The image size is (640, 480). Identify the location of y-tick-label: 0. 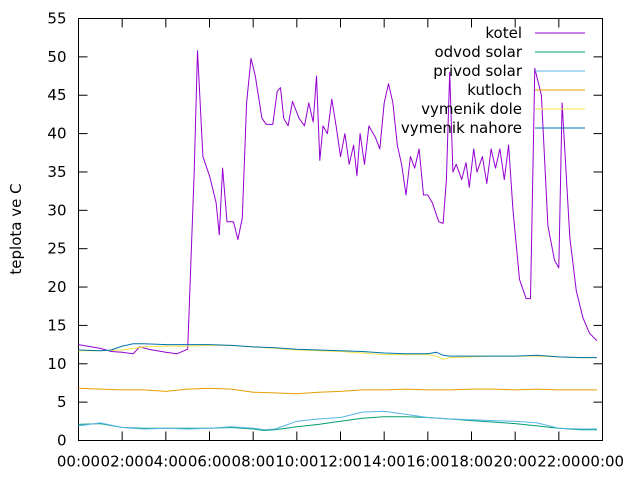
(62, 441).